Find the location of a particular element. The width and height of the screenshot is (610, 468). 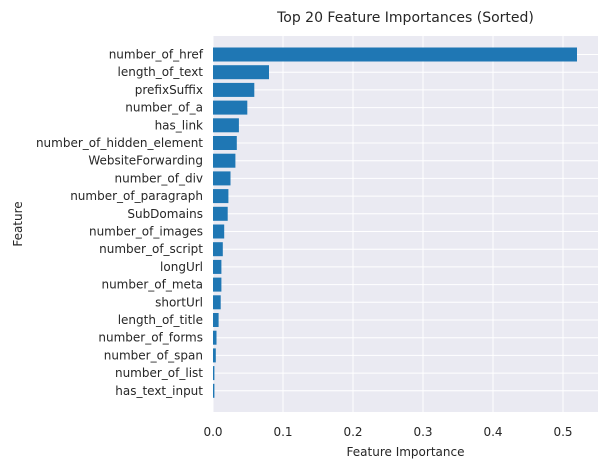

y-tick-label-number_of_images: number_of_images is located at coordinates (146, 232).